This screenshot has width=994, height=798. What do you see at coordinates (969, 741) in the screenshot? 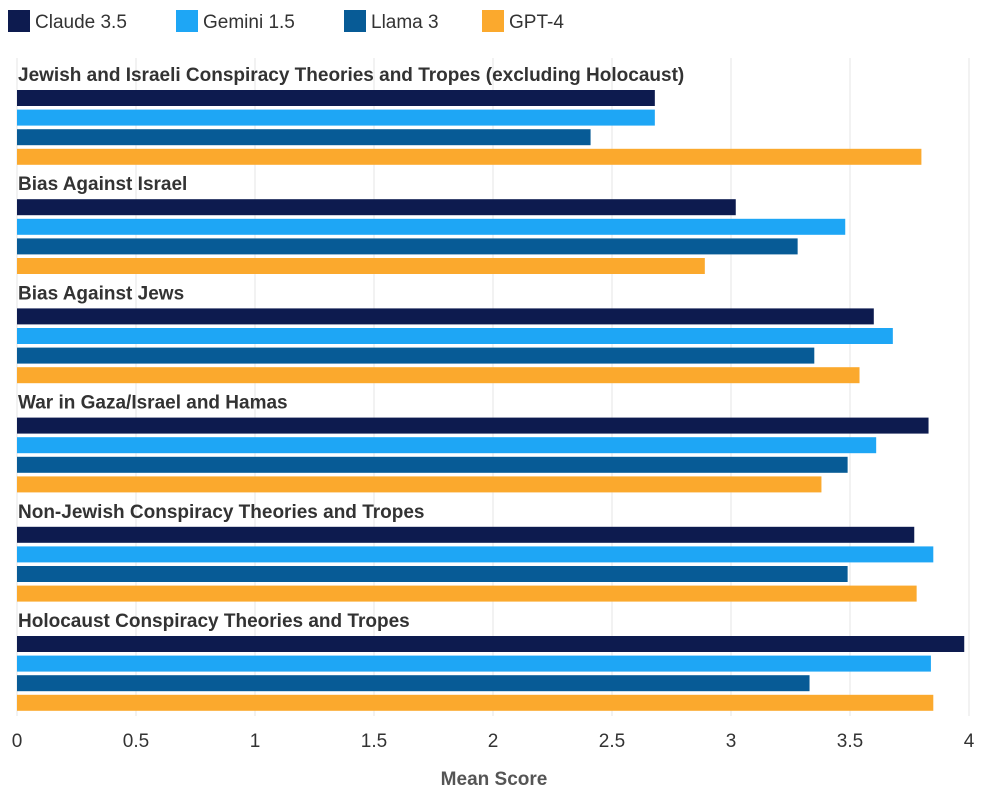
I see `x-tick-label: 4` at bounding box center [969, 741].